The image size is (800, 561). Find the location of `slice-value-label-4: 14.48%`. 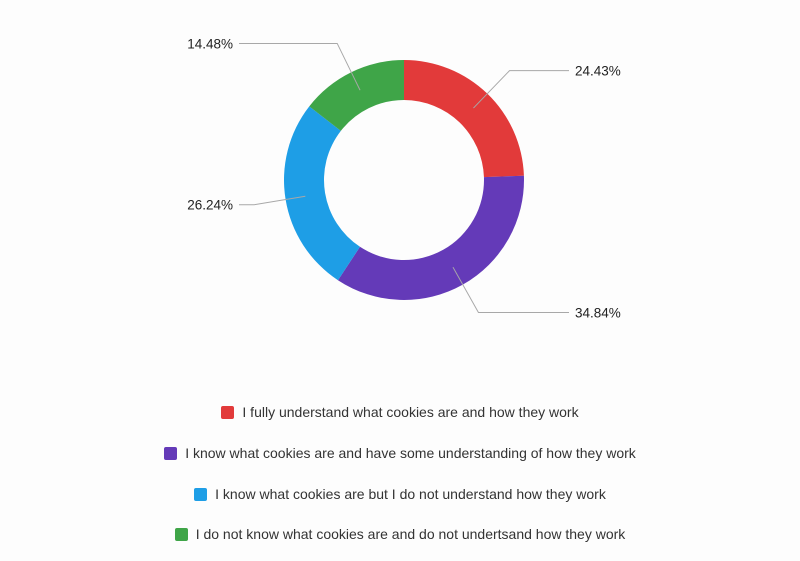

slice-value-label-4: 14.48% is located at coordinates (210, 43).